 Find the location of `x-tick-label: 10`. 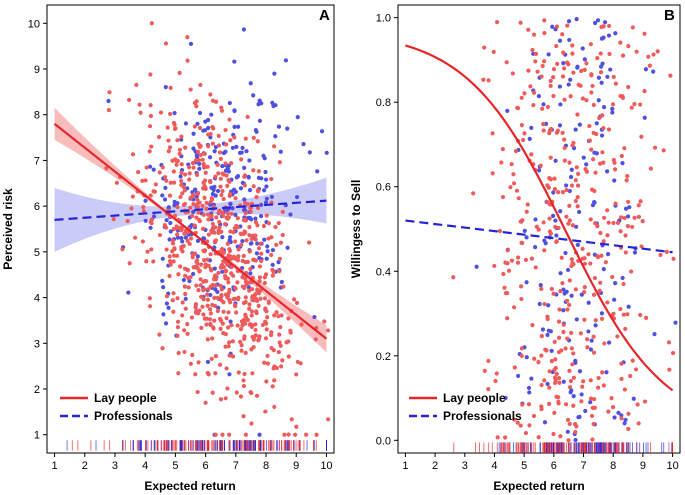

x-tick-label: 10 is located at coordinates (672, 466).